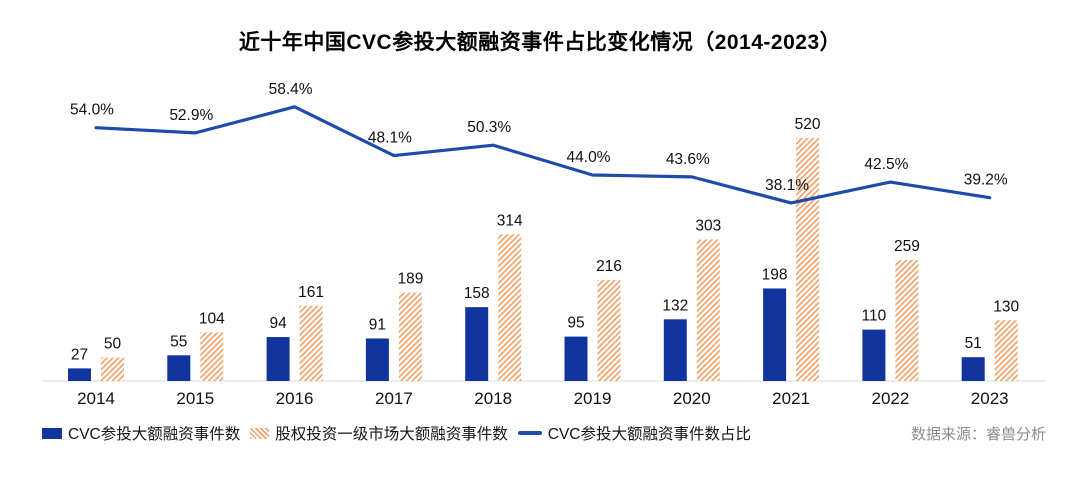 This screenshot has height=486, width=1080. Describe the element at coordinates (575, 323) in the screenshot. I see `bar-value-label-cvc-2019: 95` at that location.